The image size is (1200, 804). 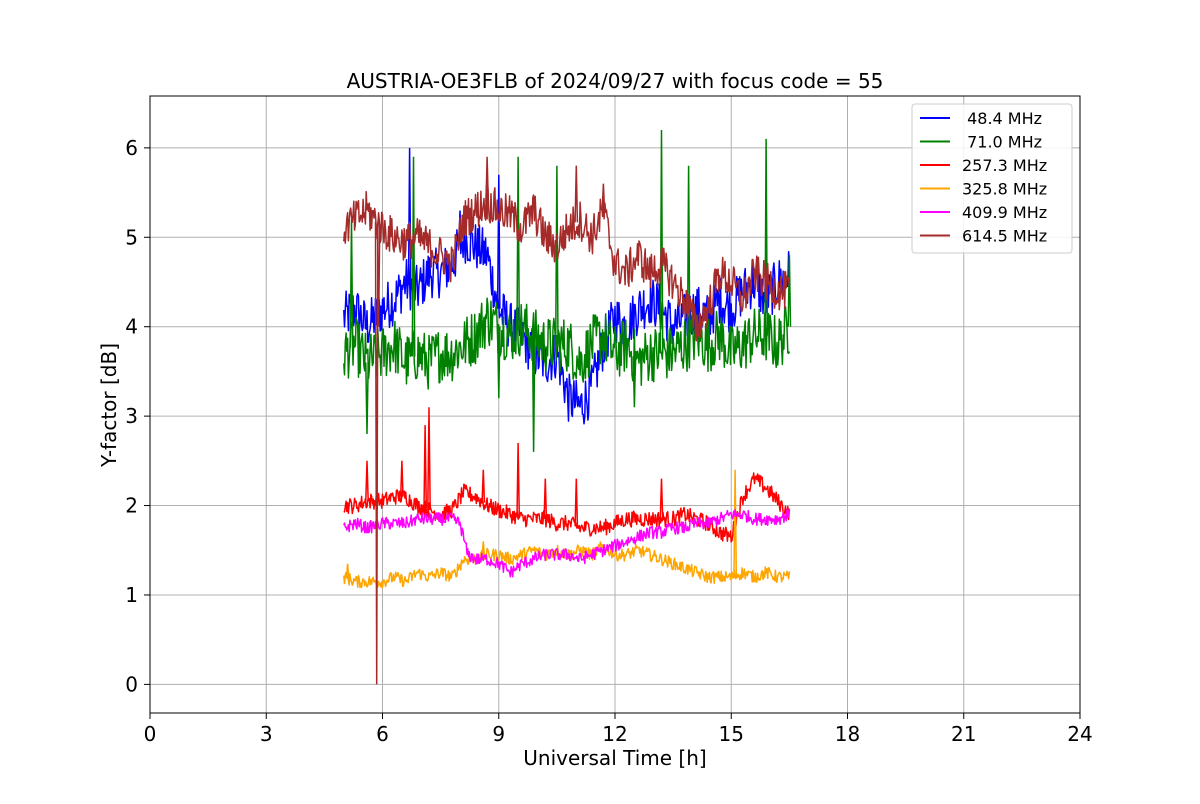 What do you see at coordinates (382, 734) in the screenshot?
I see `x-tick-label: 6` at bounding box center [382, 734].